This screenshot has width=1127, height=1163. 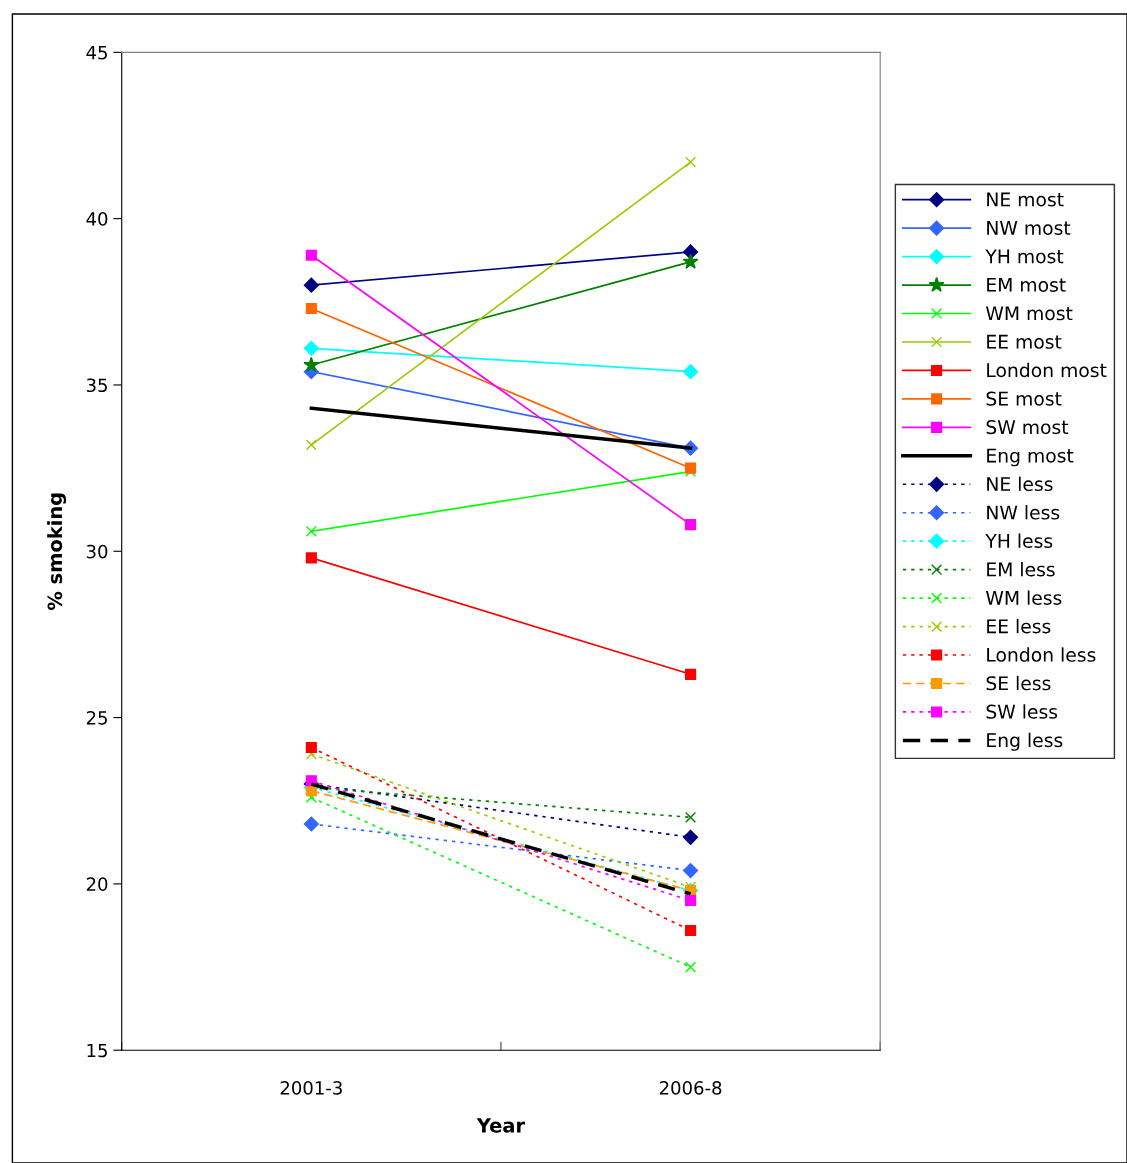 What do you see at coordinates (1024, 341) in the screenshot?
I see `legend-label: EE most` at bounding box center [1024, 341].